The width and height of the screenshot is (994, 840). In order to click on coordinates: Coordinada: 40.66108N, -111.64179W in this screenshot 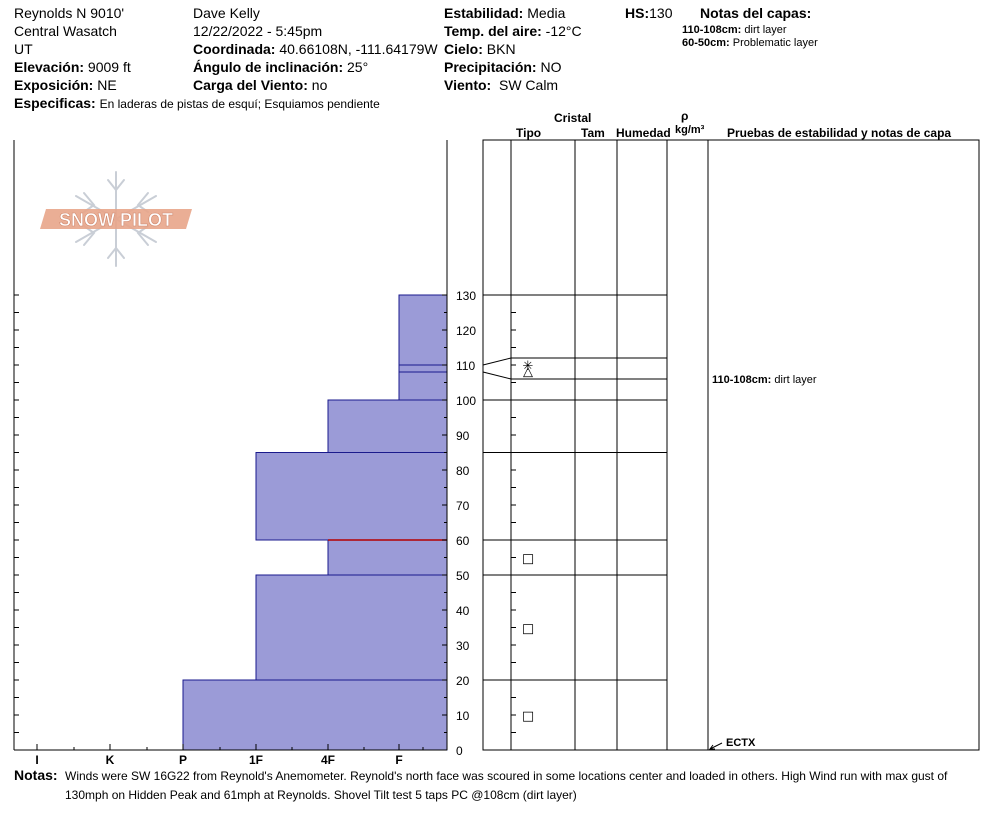, I will do `click(315, 49)`.